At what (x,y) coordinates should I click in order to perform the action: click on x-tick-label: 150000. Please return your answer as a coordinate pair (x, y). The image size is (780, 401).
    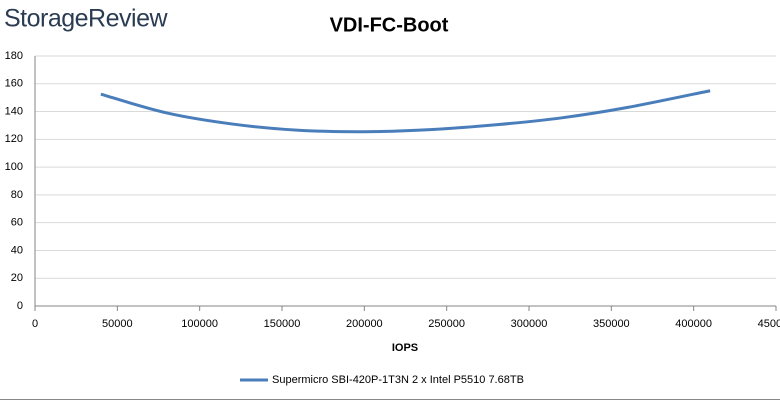
    Looking at the image, I should click on (282, 324).